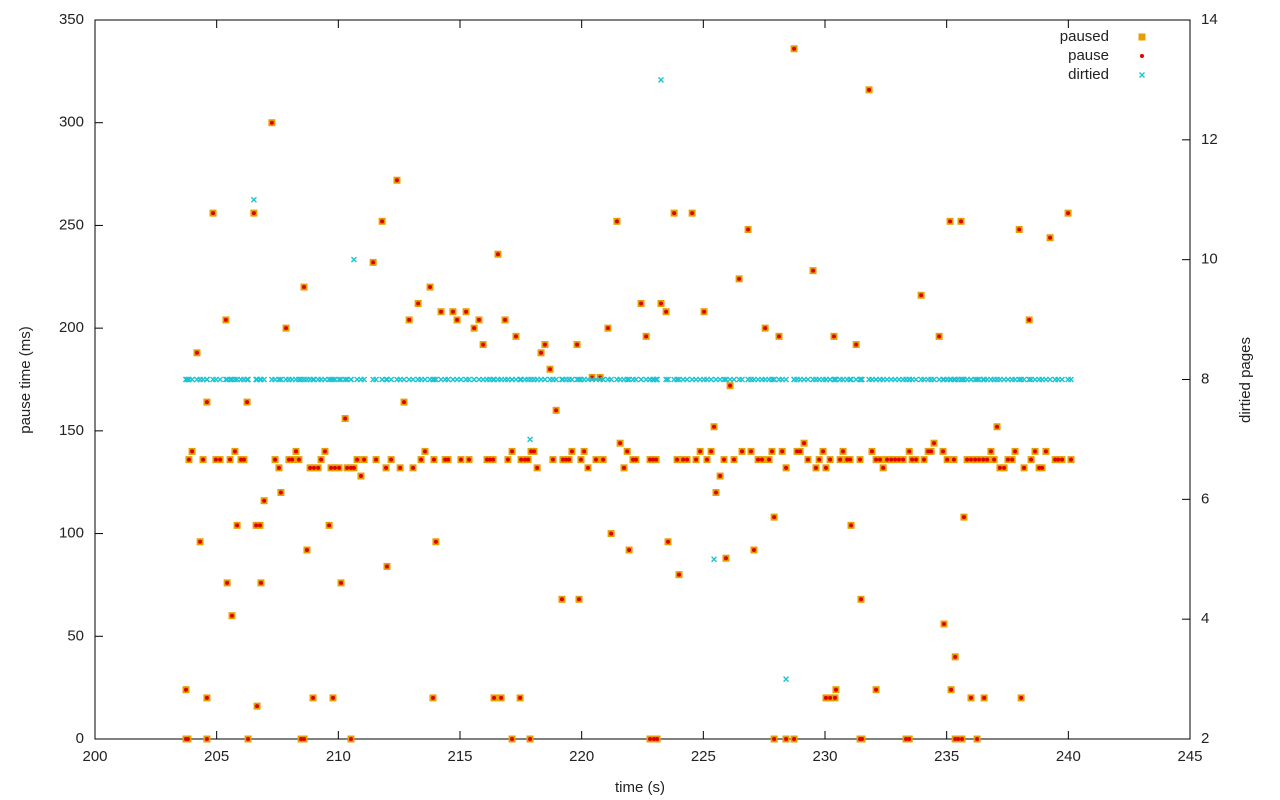 This screenshot has height=800, width=1280. What do you see at coordinates (1068, 756) in the screenshot?
I see `x-tick-label: 240` at bounding box center [1068, 756].